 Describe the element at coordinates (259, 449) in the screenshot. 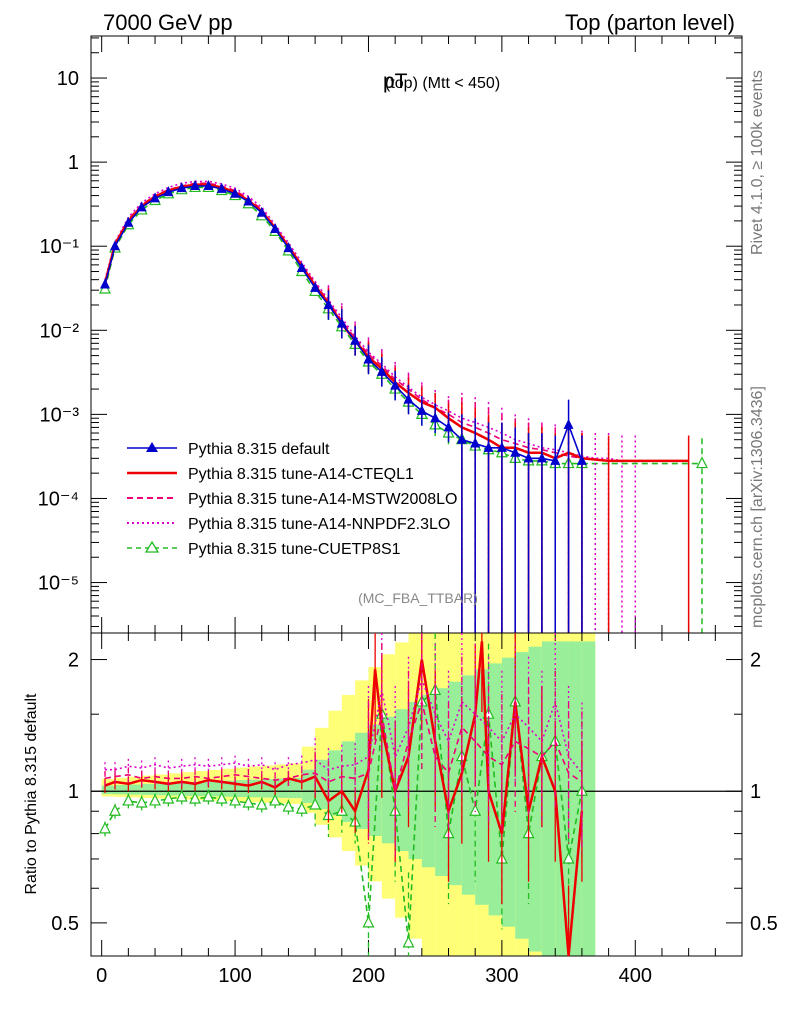

I see `legend-label-default: Pythia 8.315 default` at that location.